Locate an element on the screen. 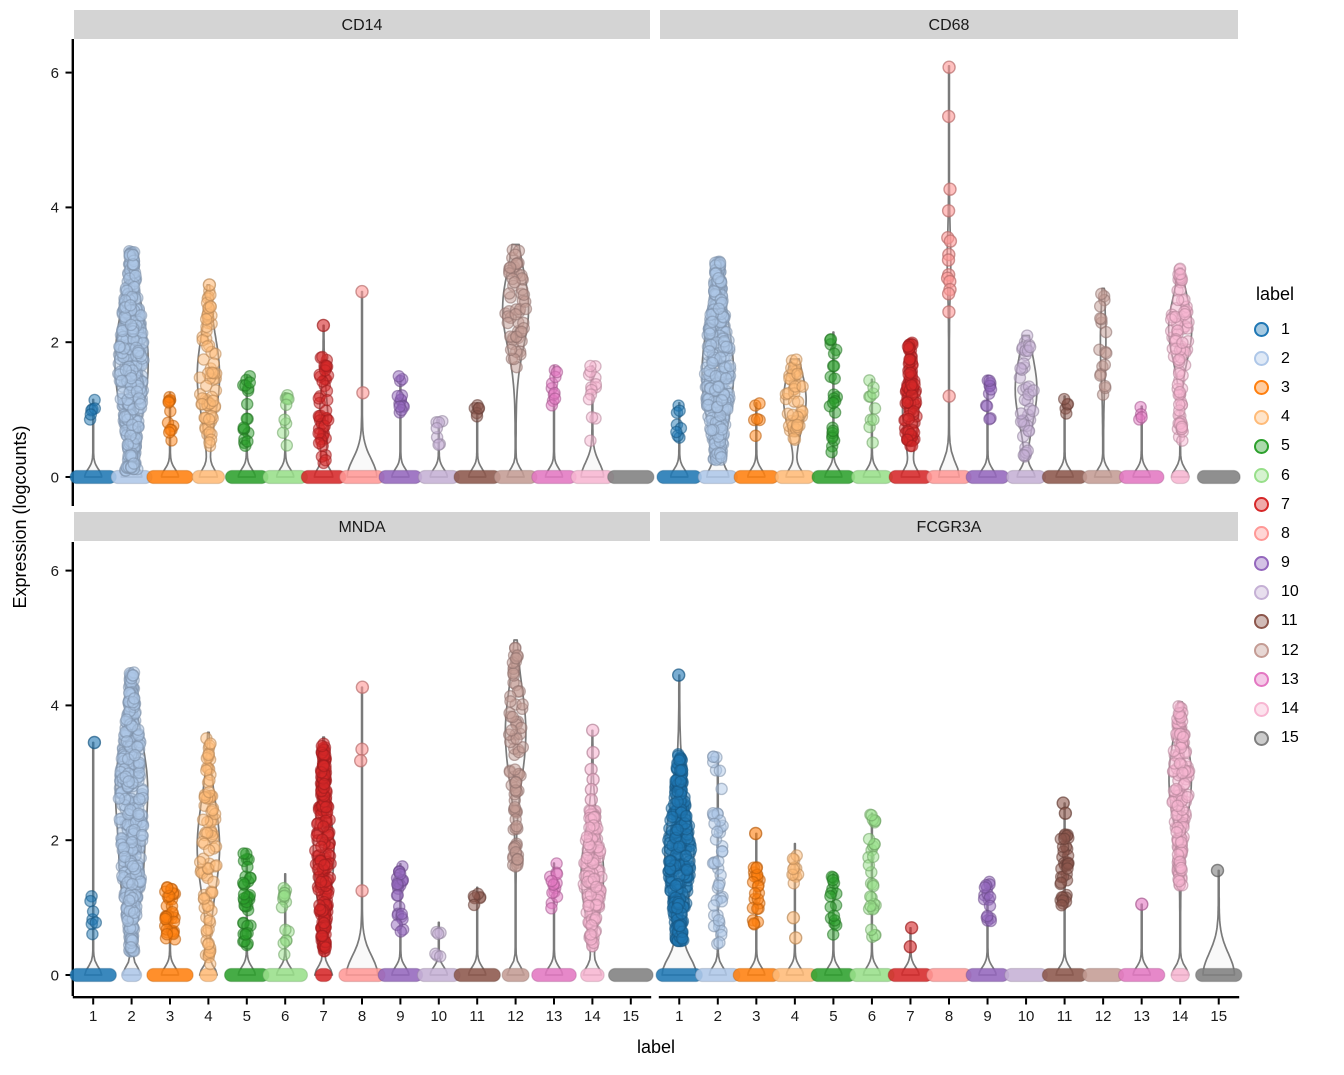 The height and width of the screenshot is (1075, 1344). x-tick-label: 4 is located at coordinates (795, 1016).